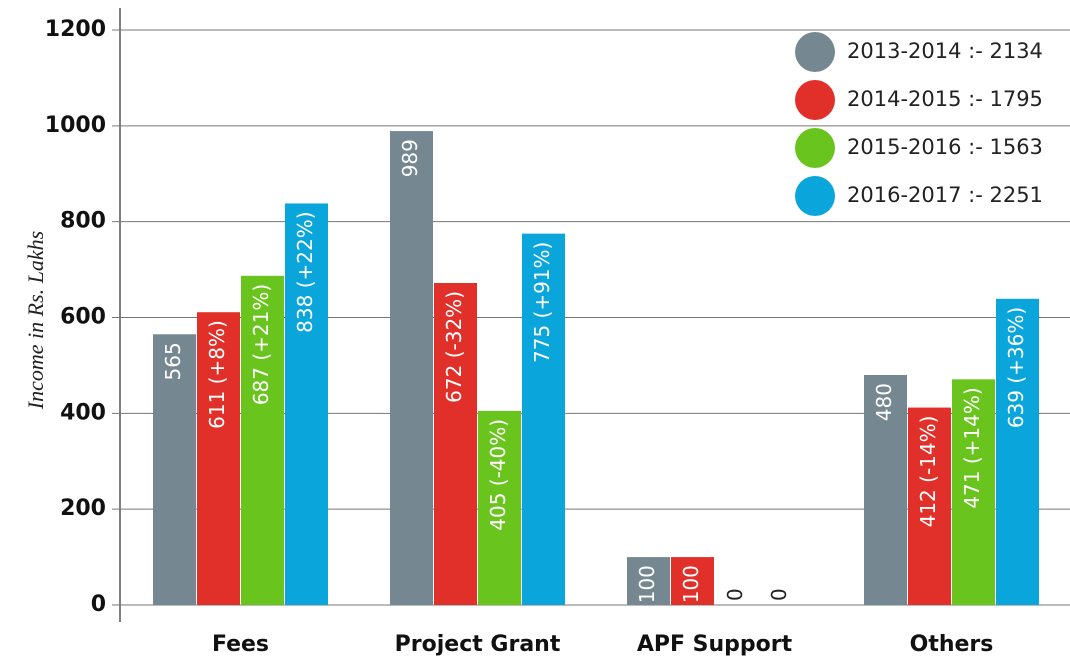 This screenshot has height=665, width=1070. Describe the element at coordinates (972, 447) in the screenshot. I see `data-label: 471 (+14%)` at that location.